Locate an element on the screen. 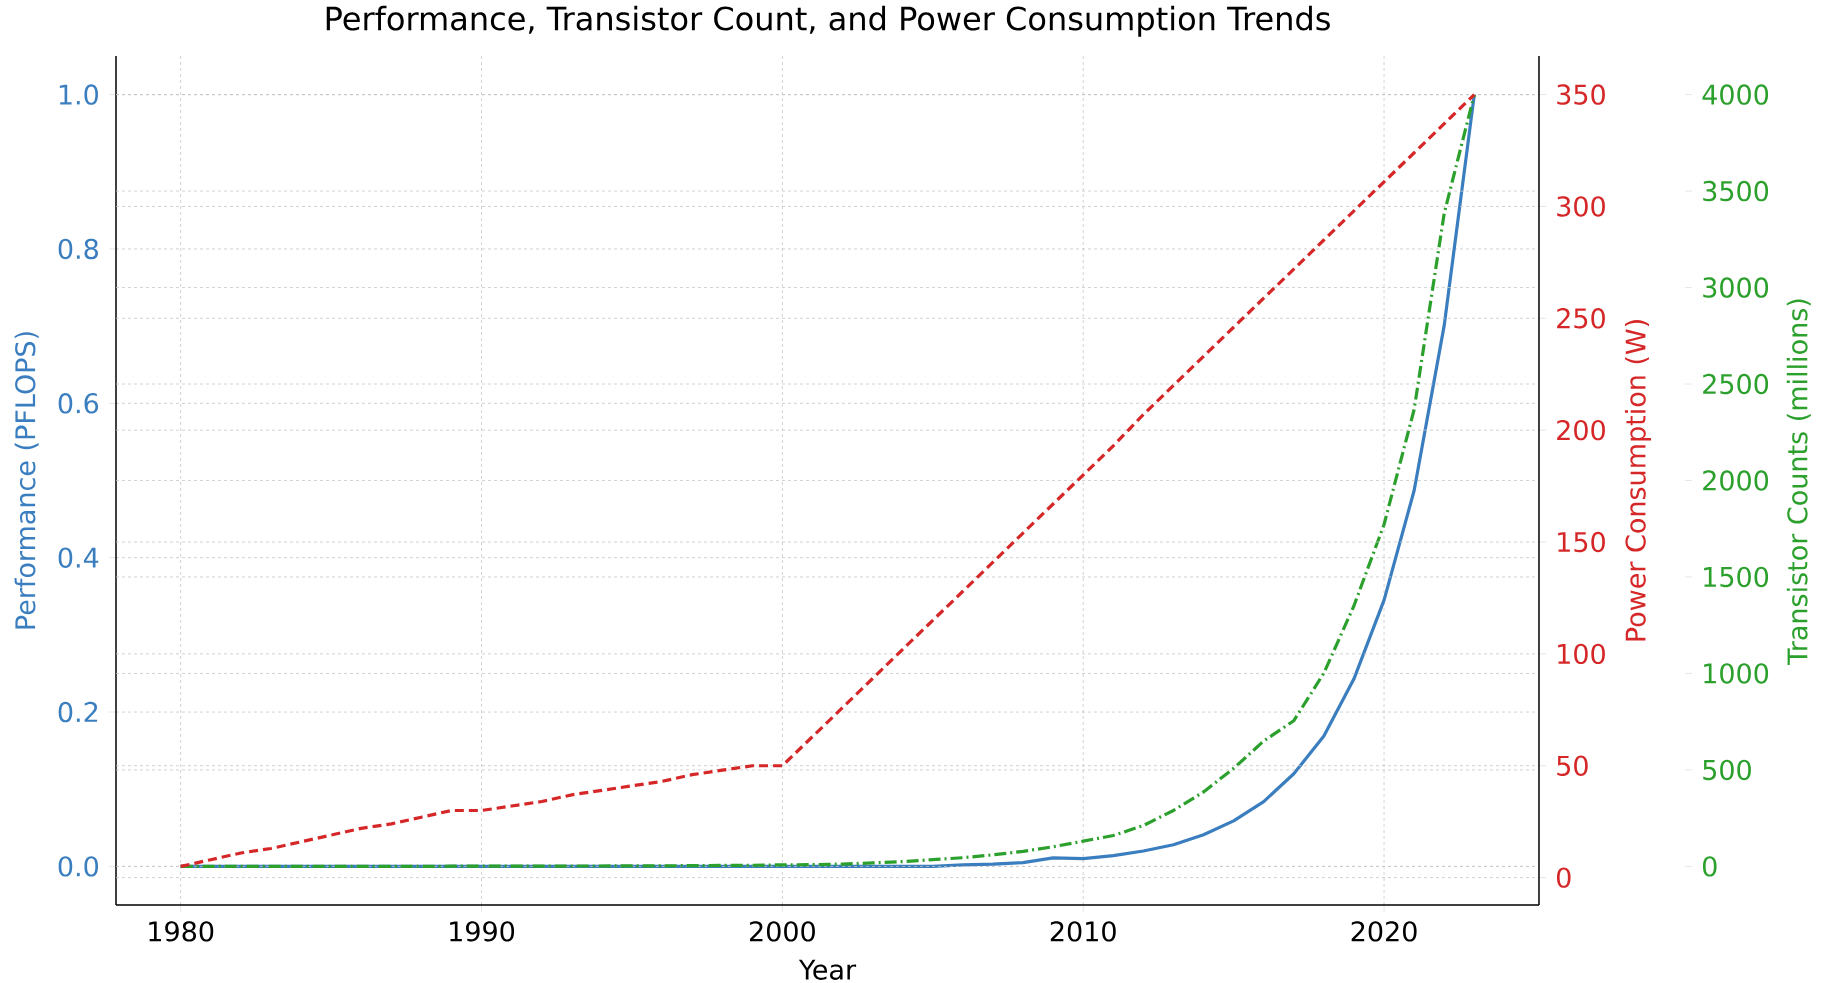 The image size is (1826, 983). y3-tick-label: 2000 is located at coordinates (1736, 480).